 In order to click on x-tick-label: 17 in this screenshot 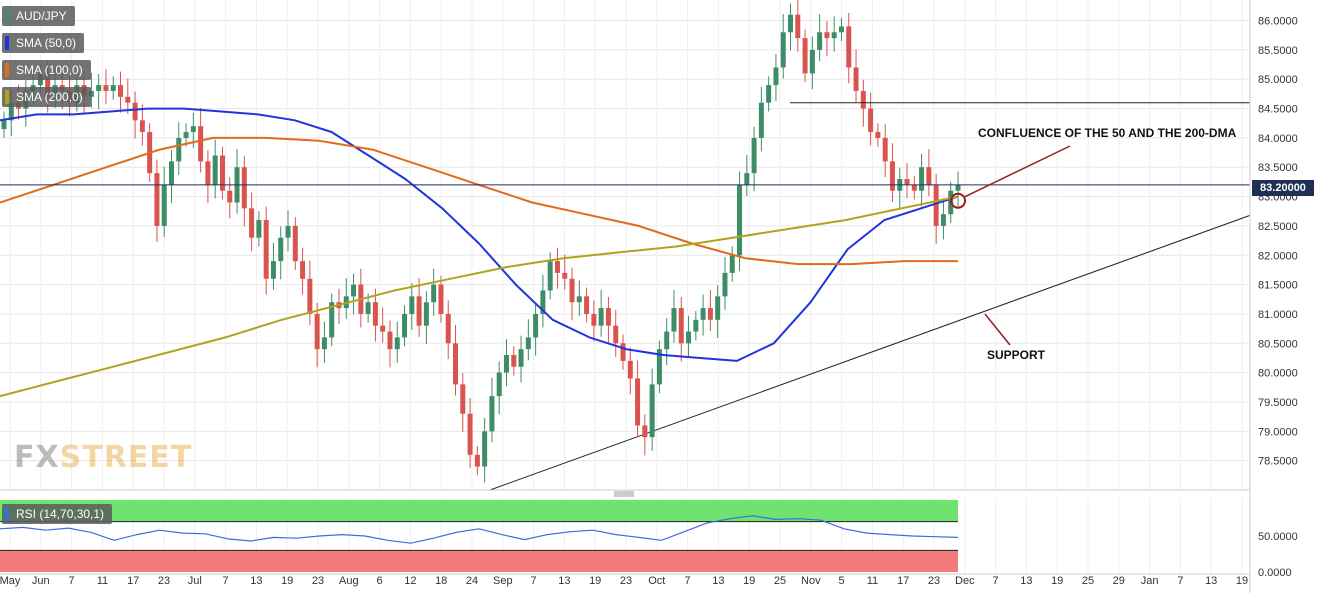, I will do `click(903, 581)`.